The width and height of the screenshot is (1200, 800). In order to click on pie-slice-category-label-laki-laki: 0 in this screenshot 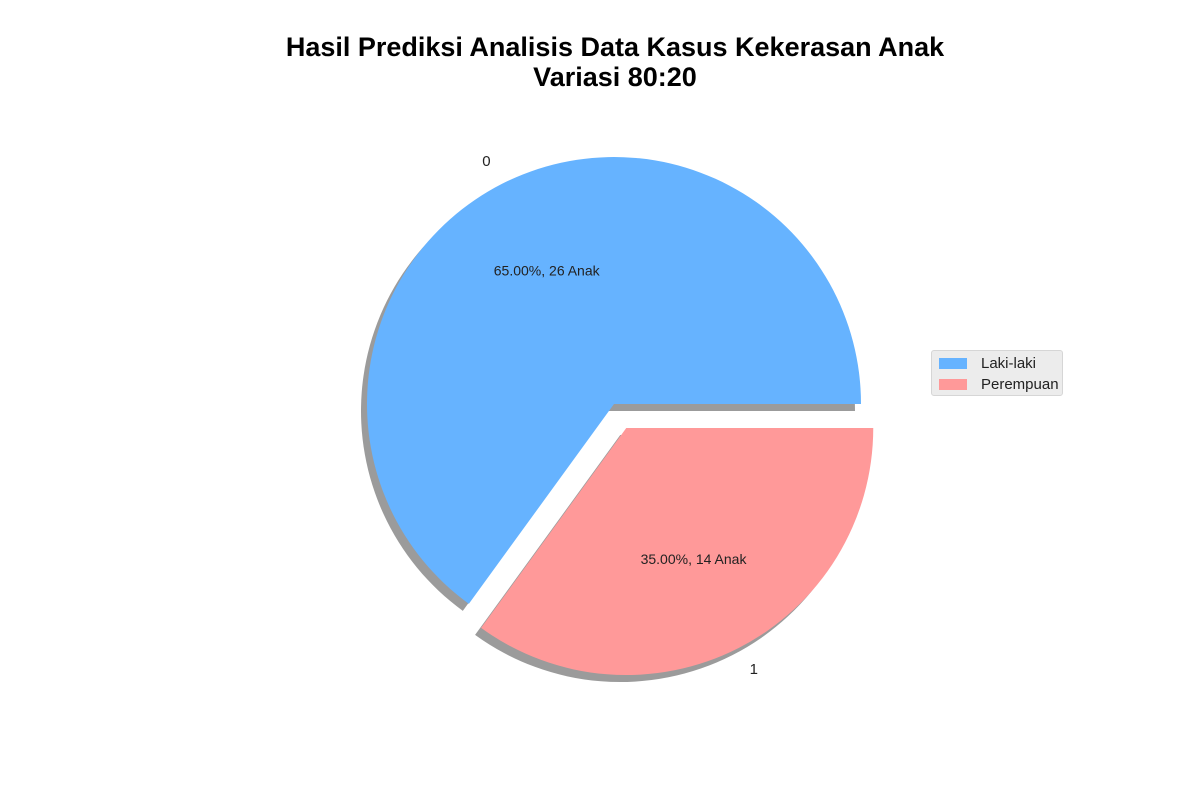, I will do `click(486, 161)`.